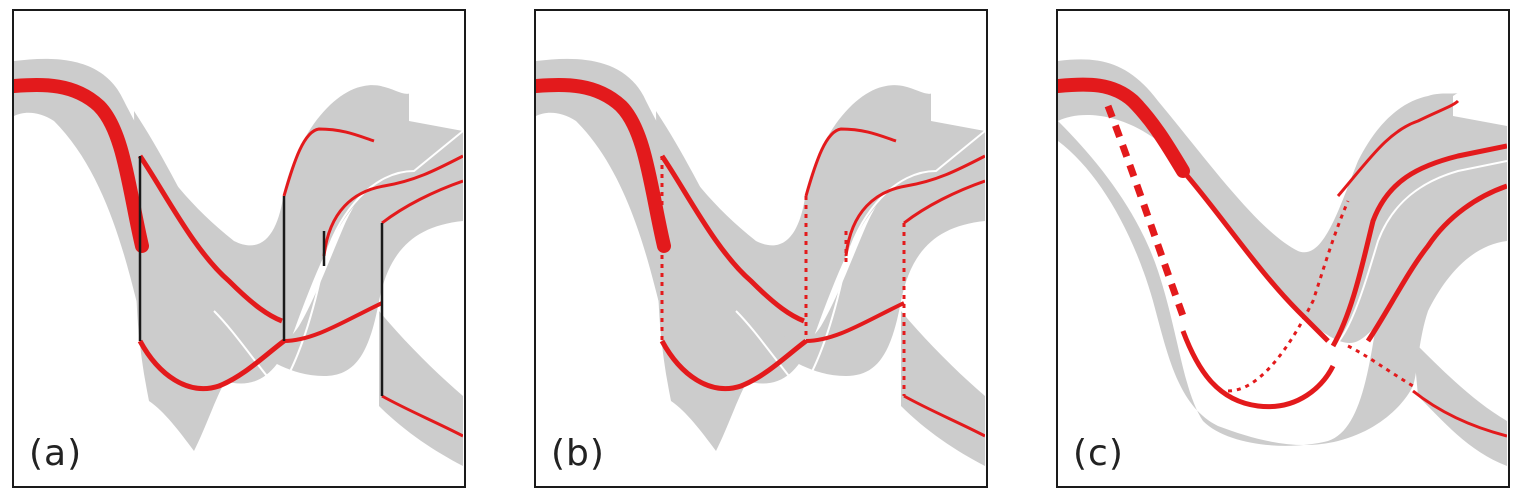 This screenshot has width=1526, height=493. Describe the element at coordinates (1288, 296) in the screenshot. I see `red-dotted-curve` at that location.